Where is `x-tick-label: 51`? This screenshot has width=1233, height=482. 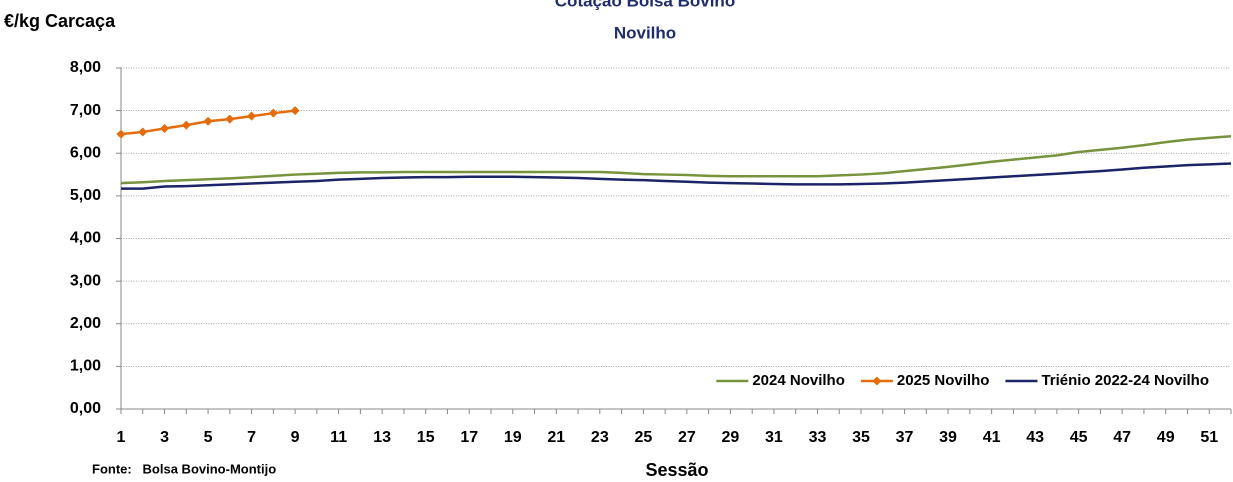
x-tick-label: 51 is located at coordinates (1209, 437).